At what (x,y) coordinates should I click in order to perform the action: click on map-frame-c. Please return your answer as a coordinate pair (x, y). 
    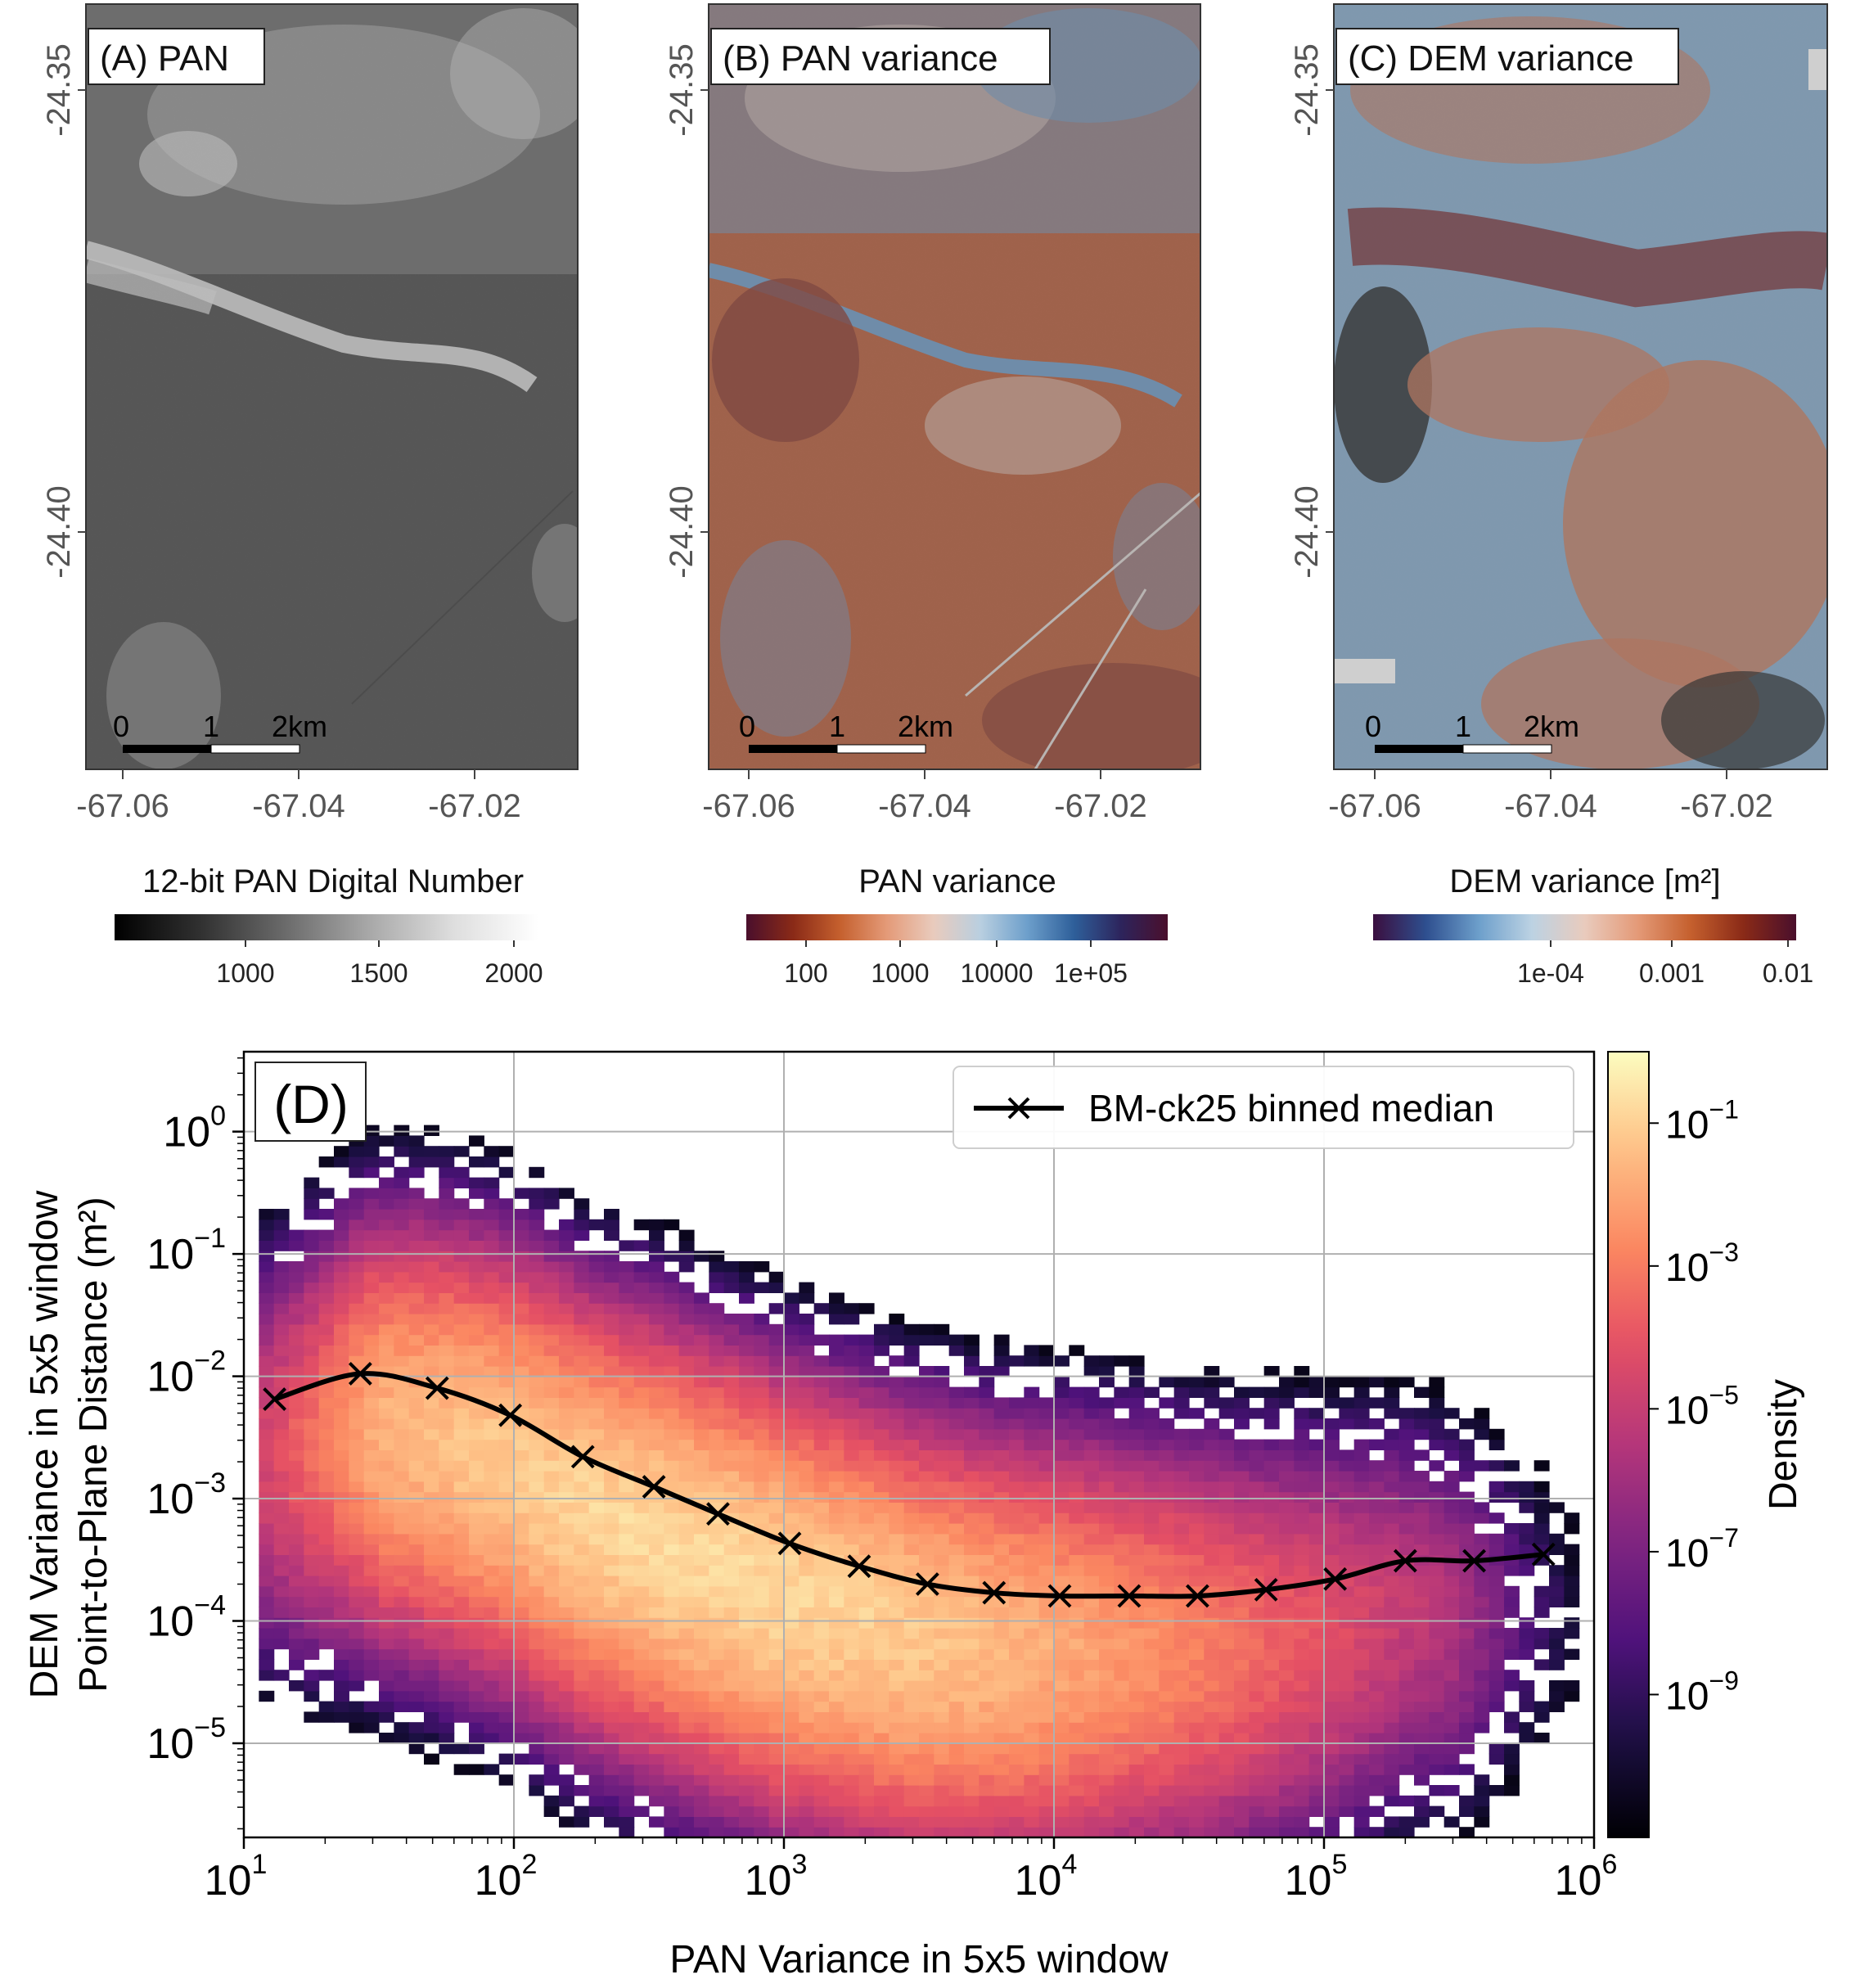
    Looking at the image, I should click on (1580, 387).